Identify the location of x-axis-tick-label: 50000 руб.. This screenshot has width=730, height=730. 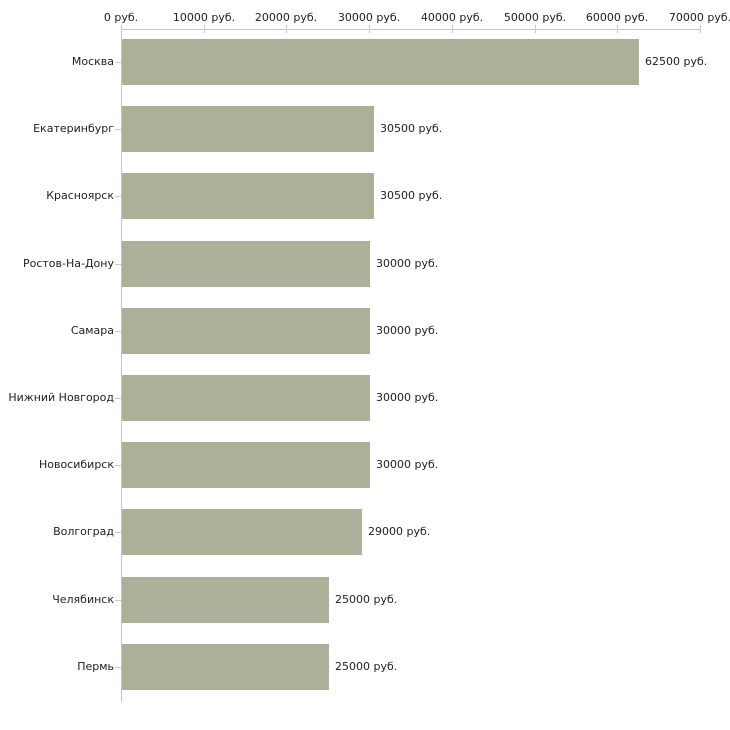
(535, 17).